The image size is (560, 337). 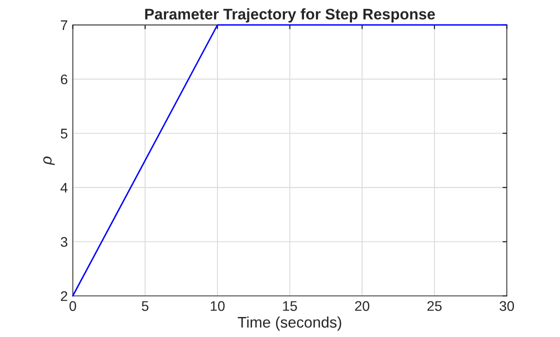 I want to click on x-axis-title: Time (seconds), so click(x=290, y=323).